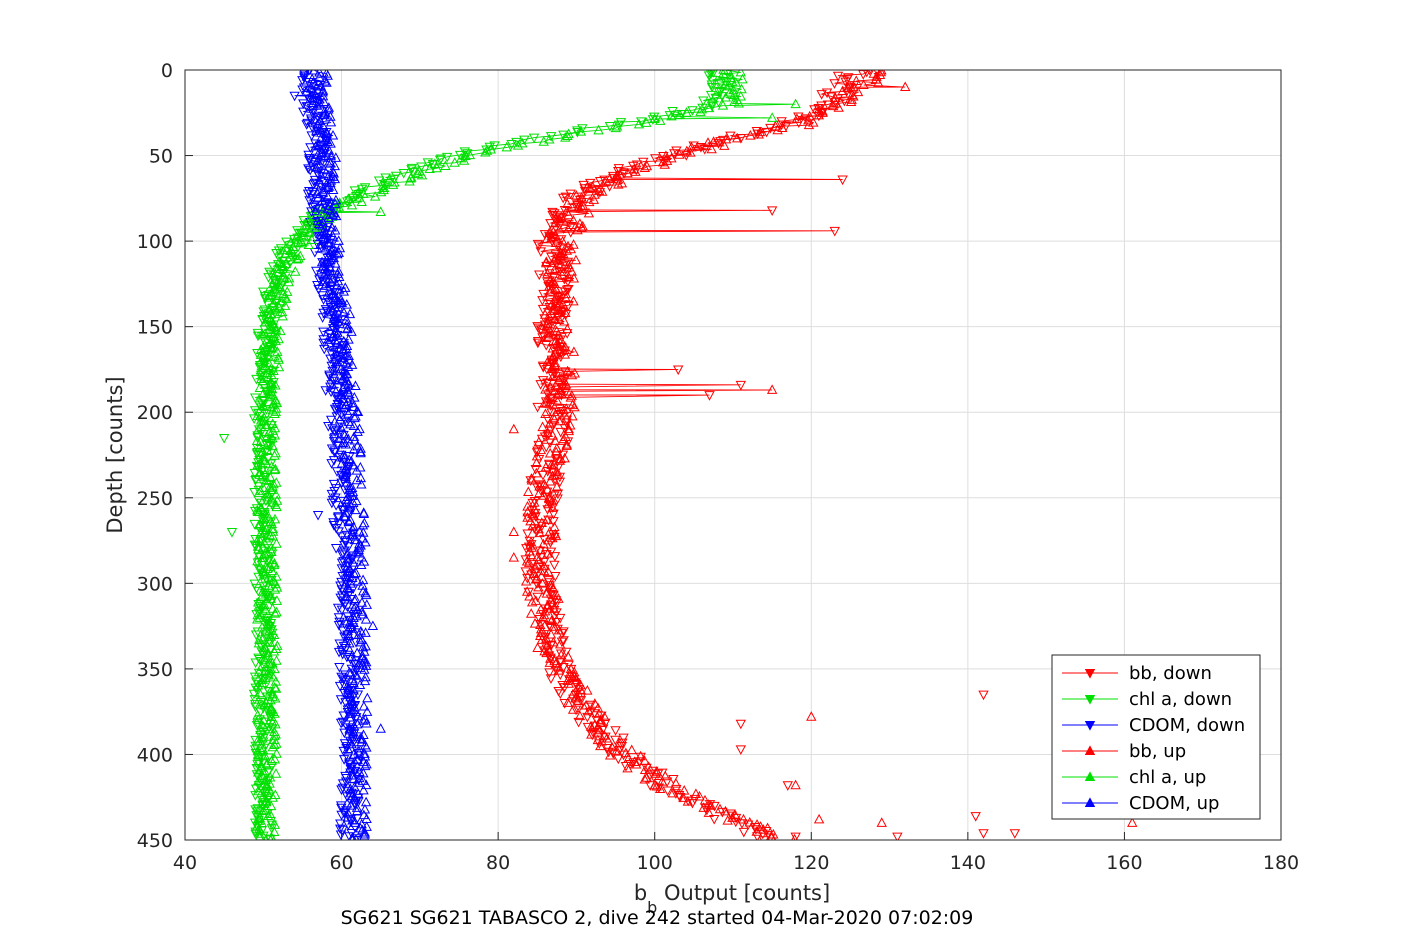 Image resolution: width=1417 pixels, height=945 pixels. Describe the element at coordinates (167, 71) in the screenshot. I see `y-tick-label: 0` at that location.